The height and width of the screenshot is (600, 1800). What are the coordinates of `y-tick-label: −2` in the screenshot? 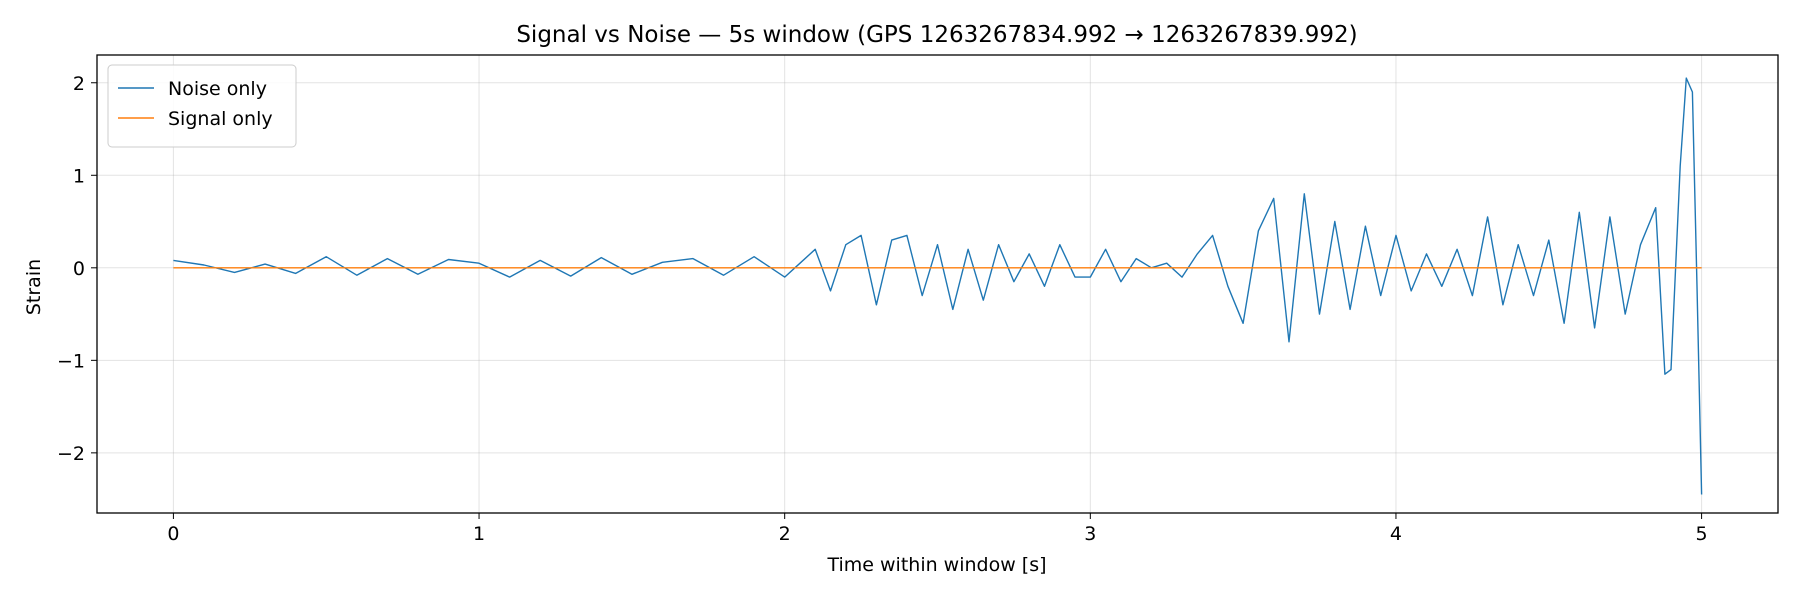 It's located at (71, 454).